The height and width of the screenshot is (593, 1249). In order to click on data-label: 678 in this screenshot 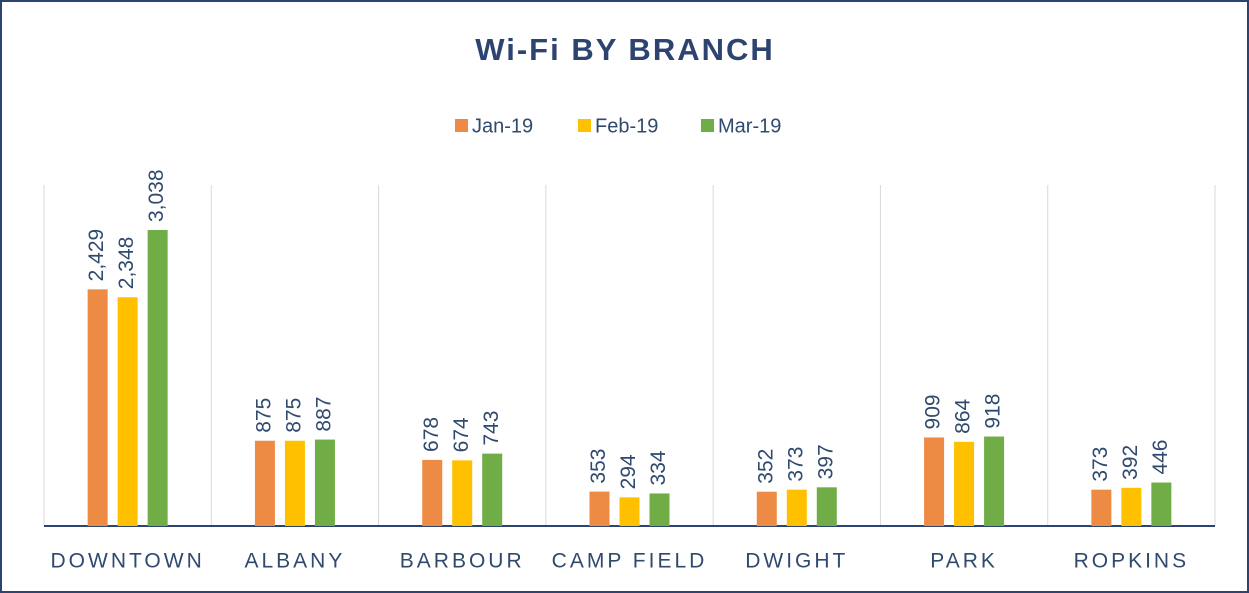, I will do `click(431, 434)`.